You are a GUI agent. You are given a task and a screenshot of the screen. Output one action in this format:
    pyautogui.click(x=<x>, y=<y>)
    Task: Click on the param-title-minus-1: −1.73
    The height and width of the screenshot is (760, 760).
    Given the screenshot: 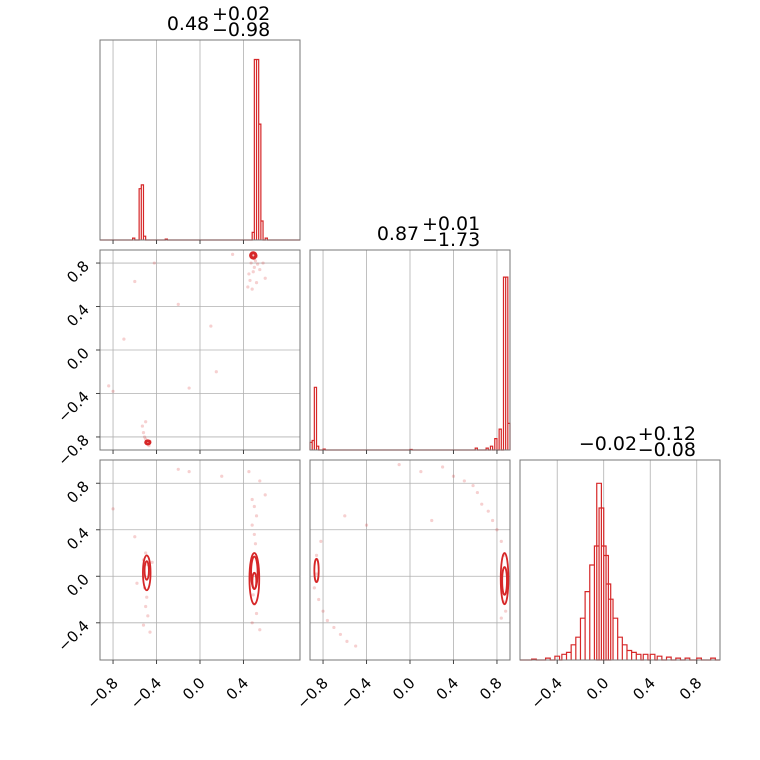 What is the action you would take?
    pyautogui.click(x=451, y=240)
    